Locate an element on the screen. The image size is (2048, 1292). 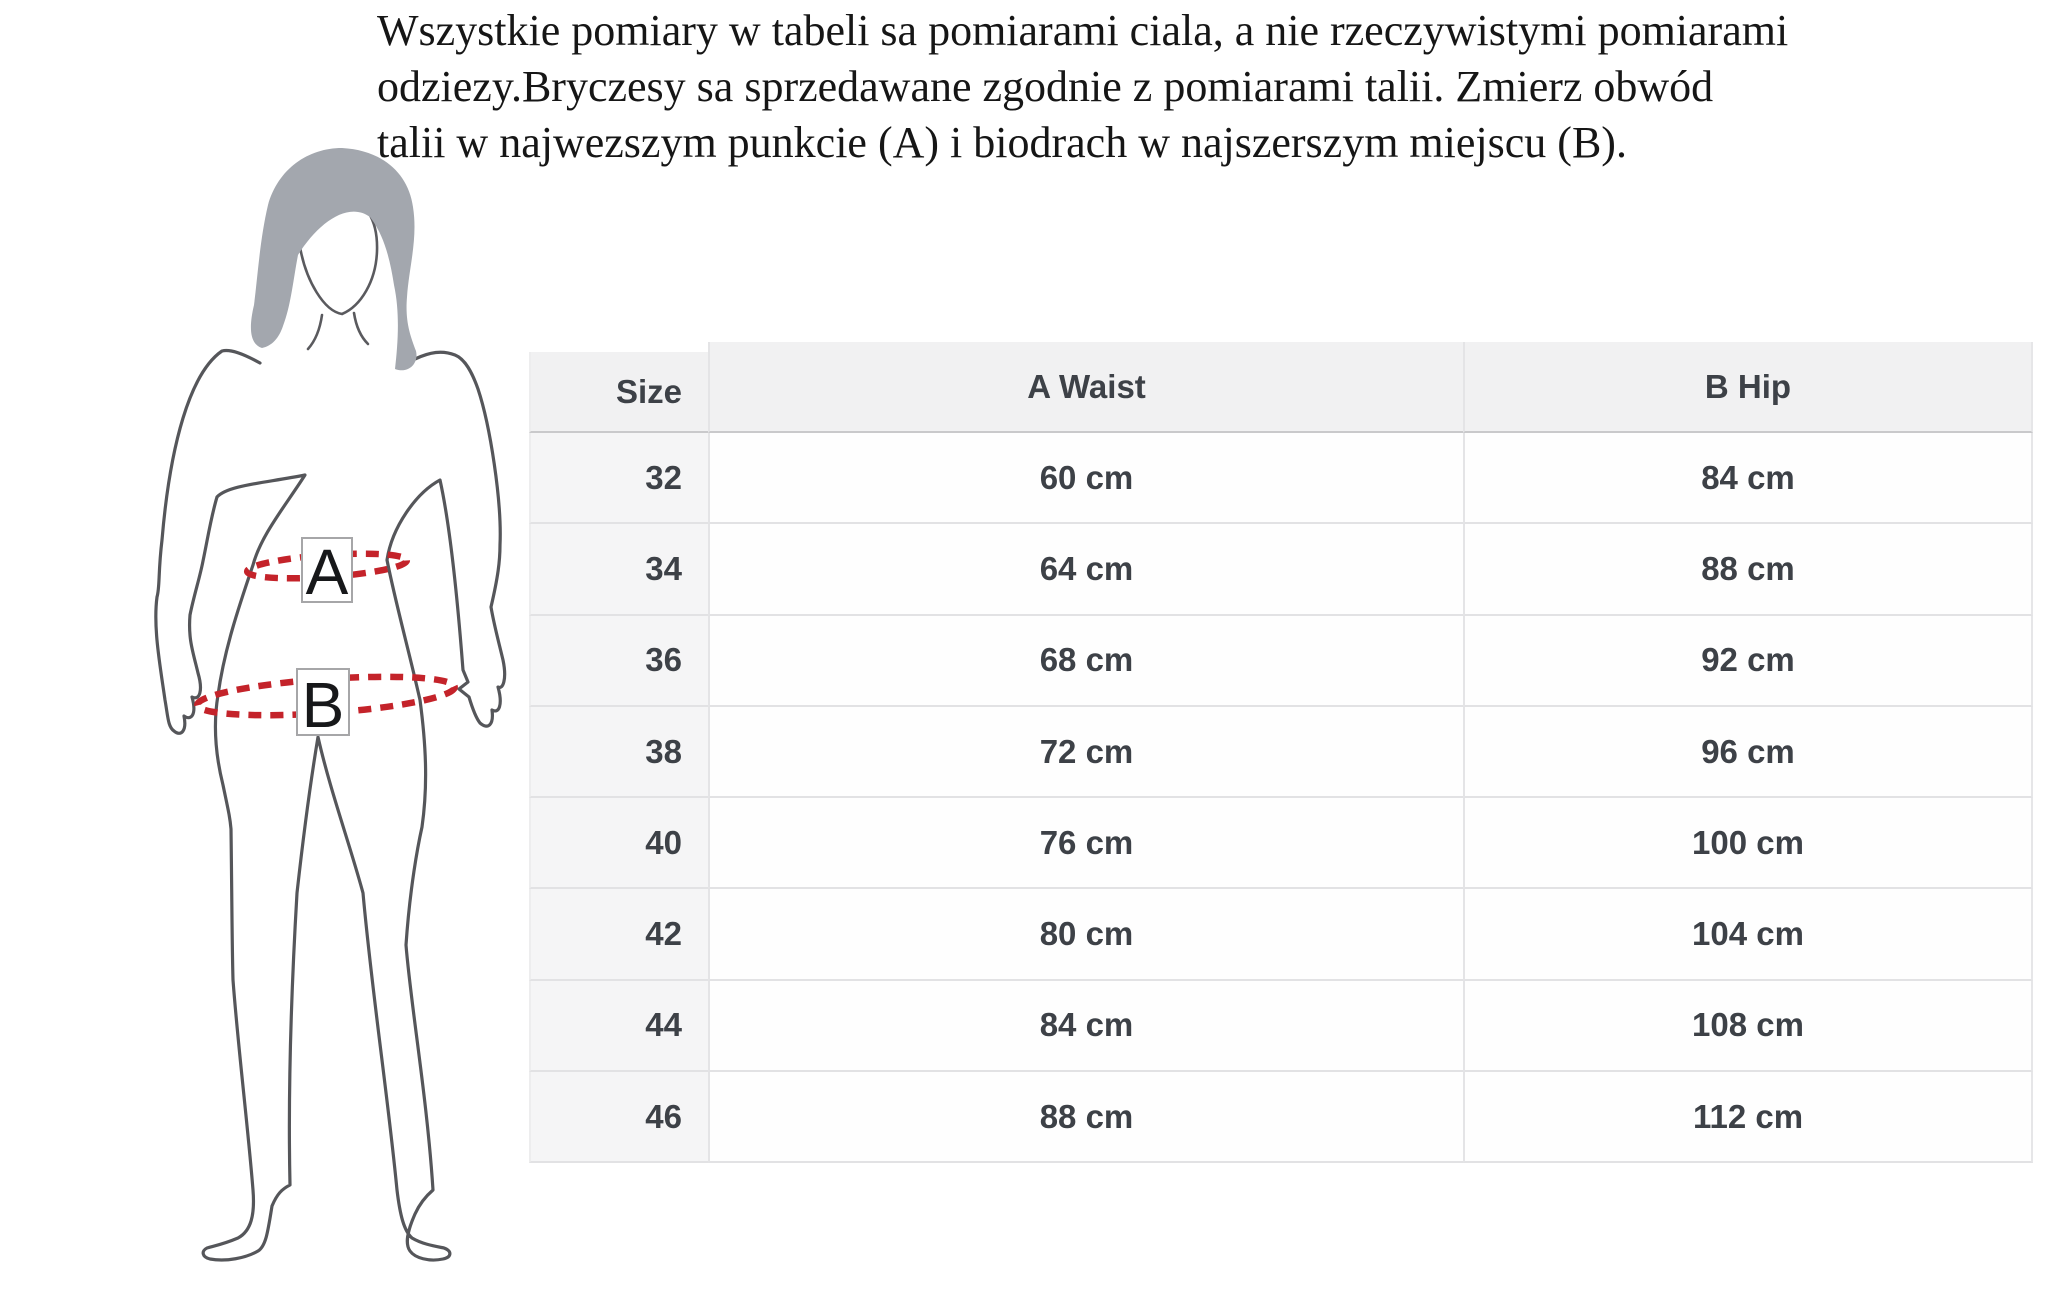
body-outline is located at coordinates (330, 805).